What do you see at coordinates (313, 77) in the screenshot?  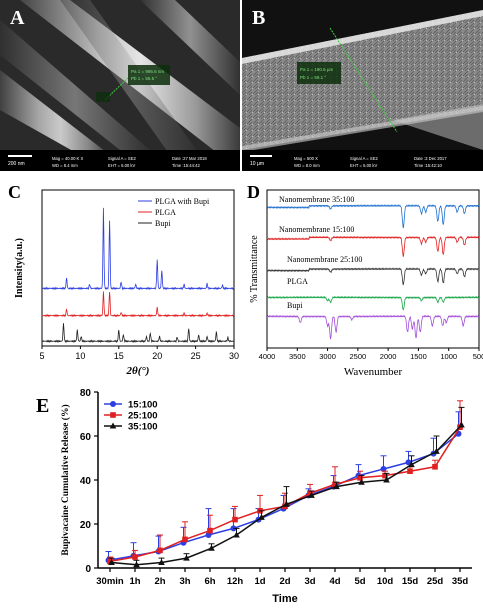 I see `measure-line-b-2: Pb 1 = 59.1 °` at bounding box center [313, 77].